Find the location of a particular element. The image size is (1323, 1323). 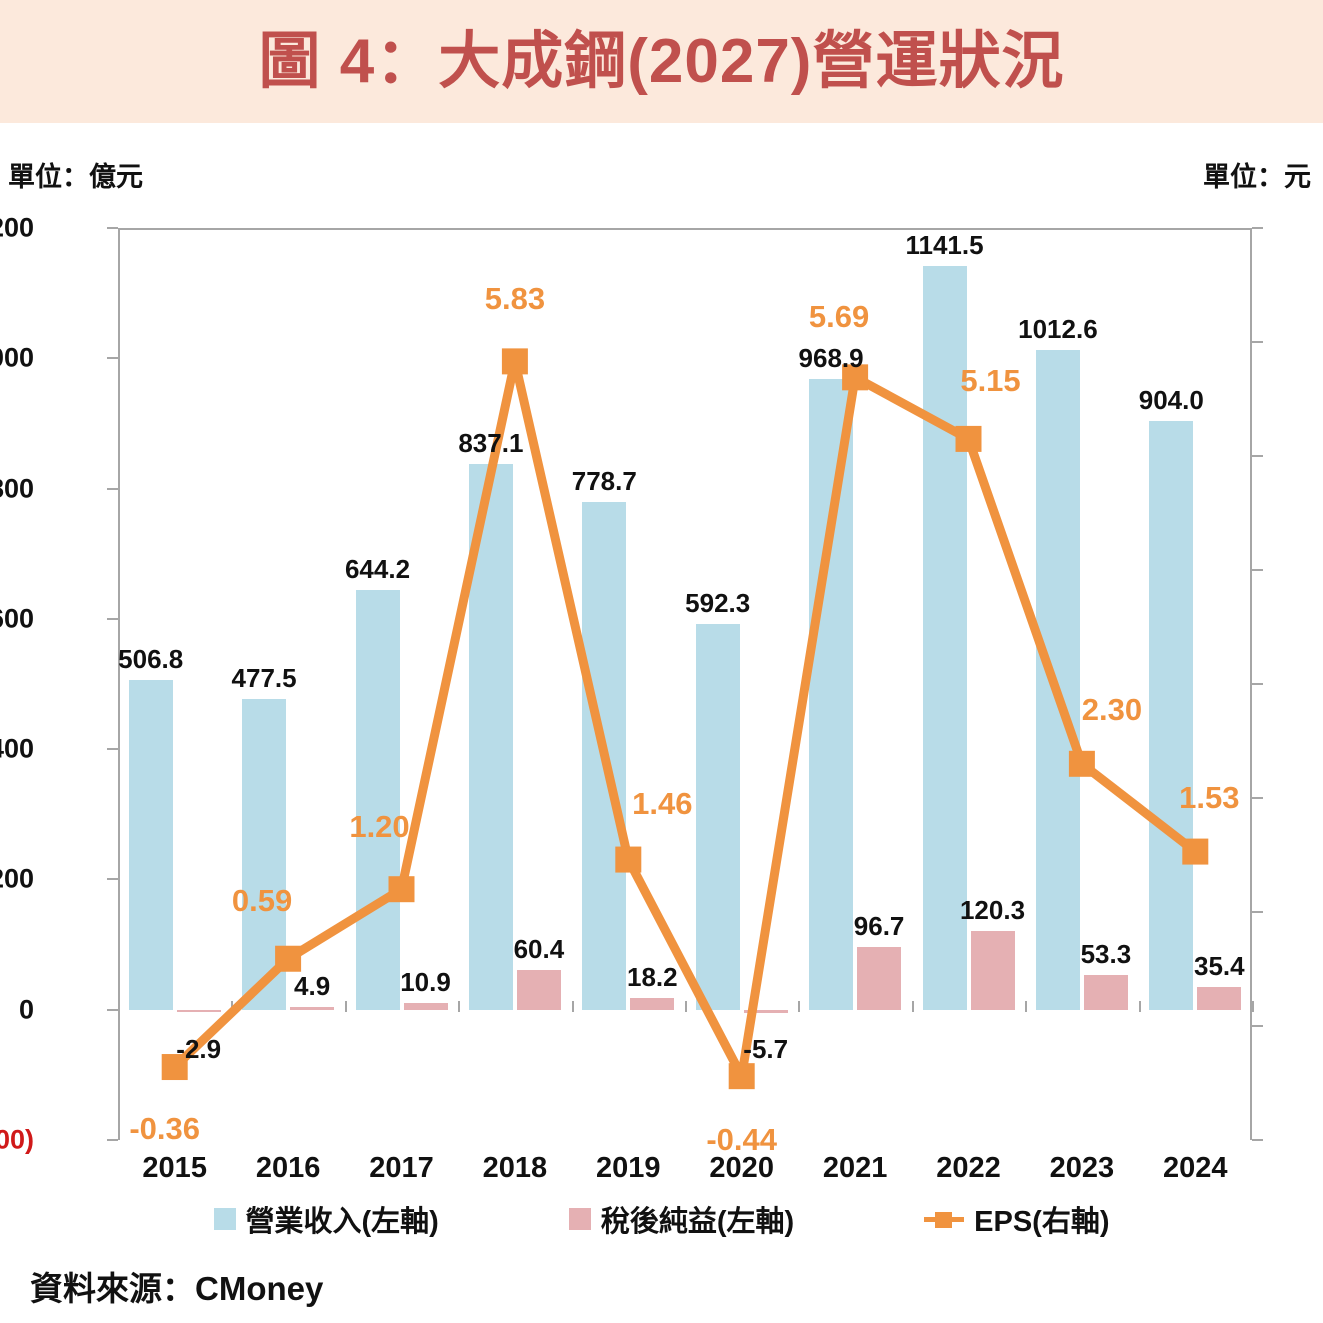

source-note: 資料來源：CMoney is located at coordinates (177, 1288).